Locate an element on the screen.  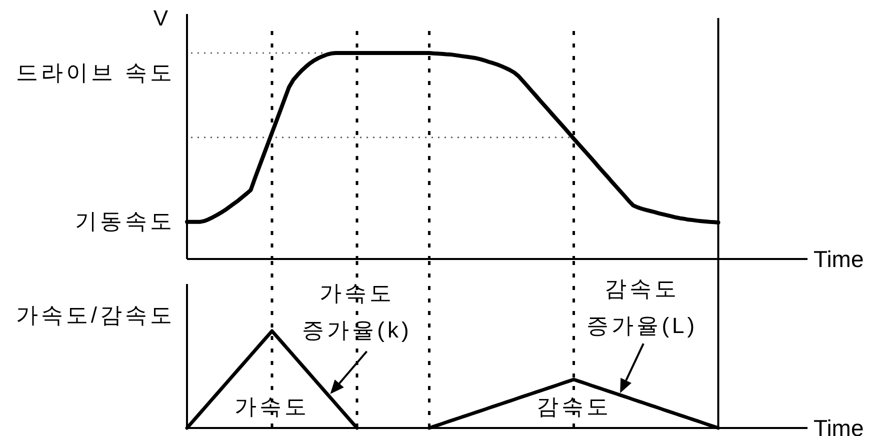
text: 기동속도 is located at coordinates (125, 221).